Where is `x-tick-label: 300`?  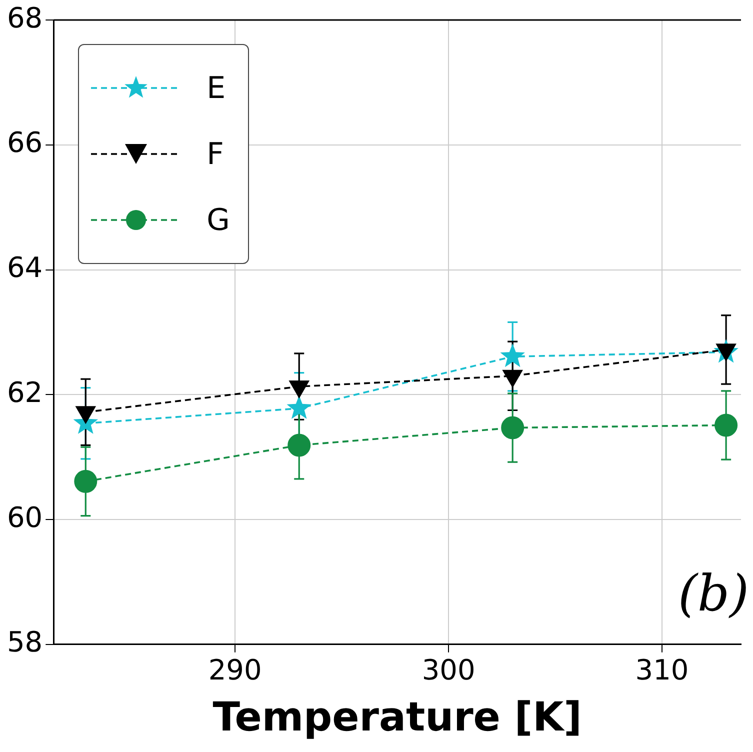 x-tick-label: 300 is located at coordinates (449, 669).